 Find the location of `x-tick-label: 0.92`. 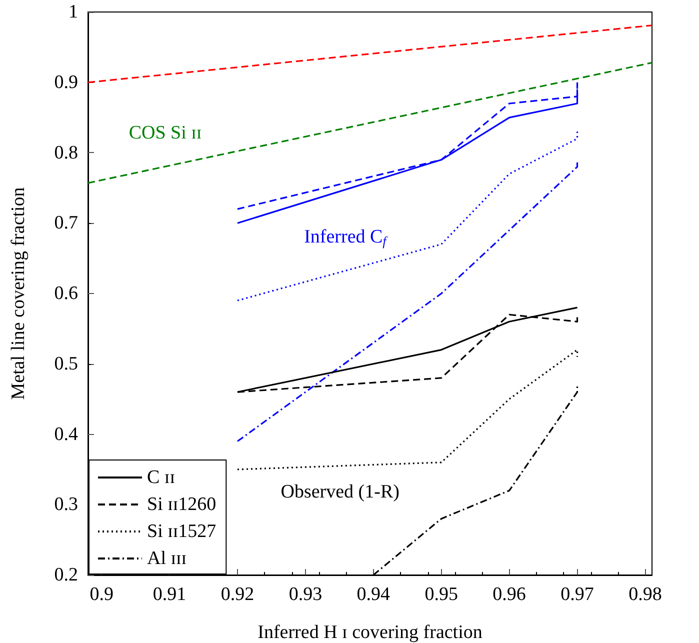

x-tick-label: 0.92 is located at coordinates (237, 594).